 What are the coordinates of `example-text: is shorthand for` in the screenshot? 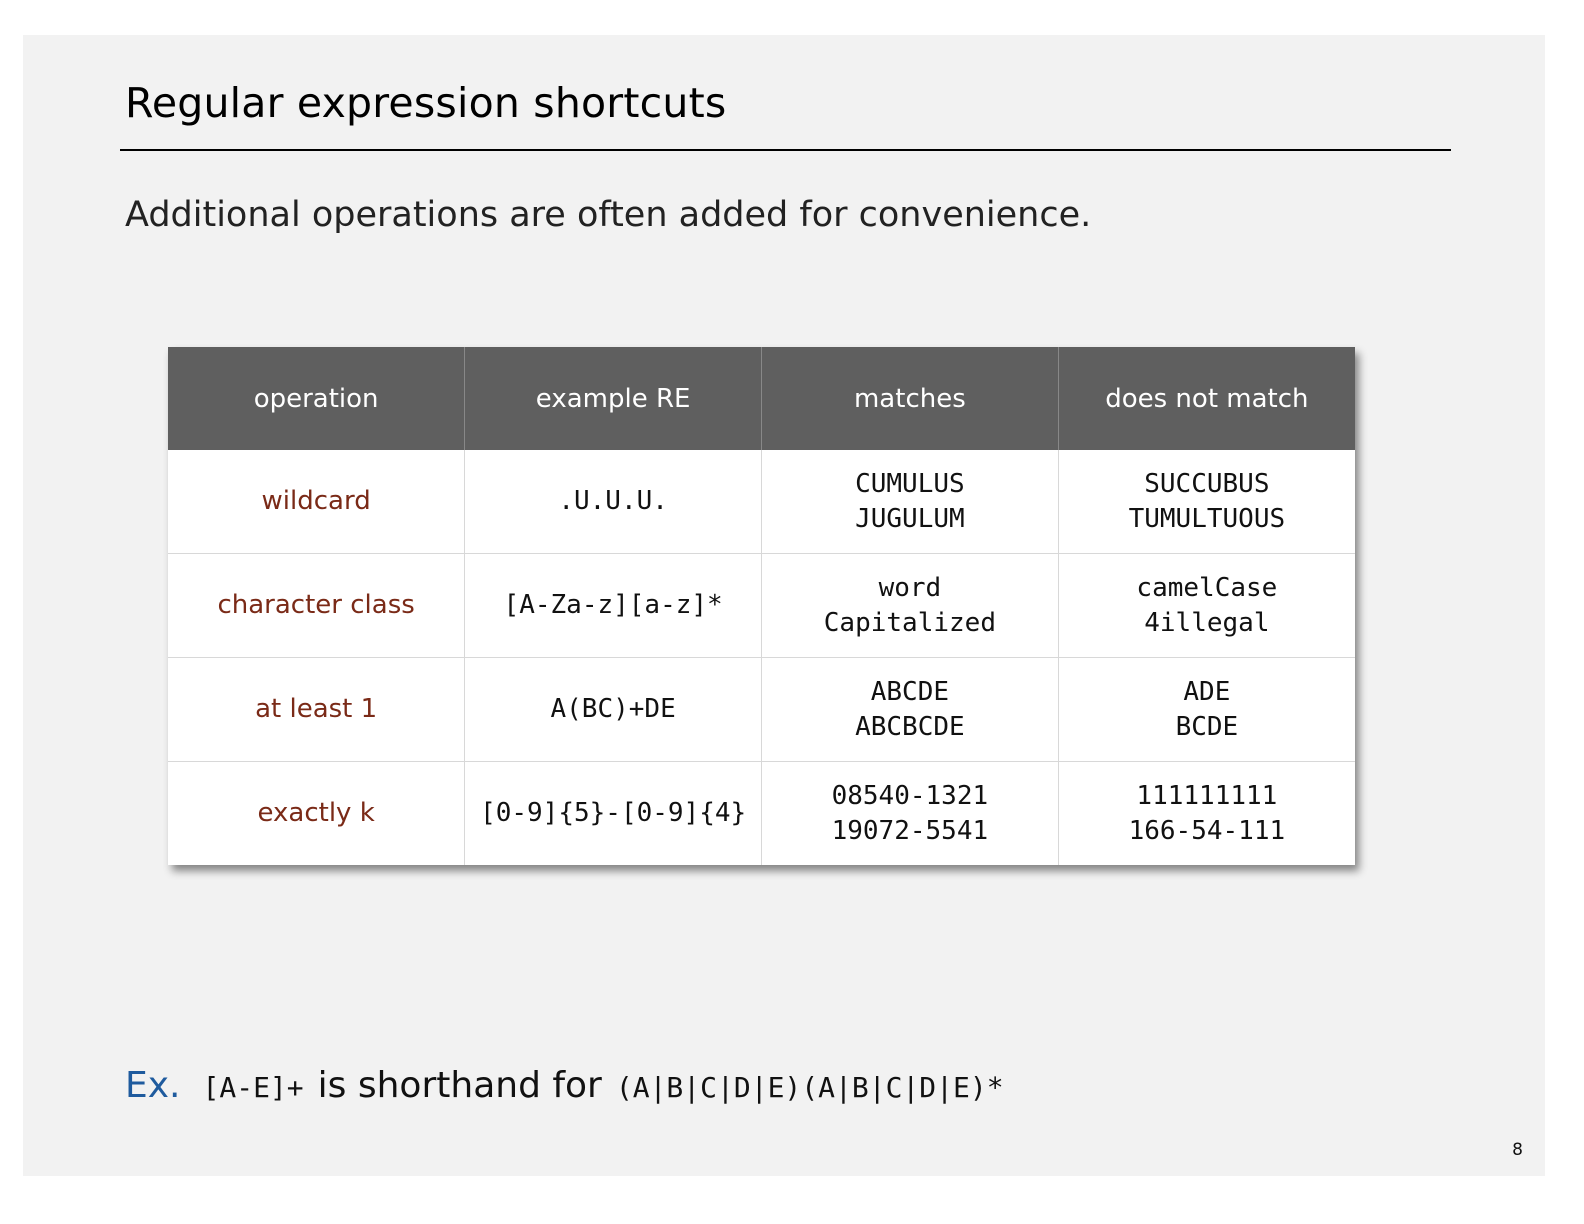 It's located at (459, 1085).